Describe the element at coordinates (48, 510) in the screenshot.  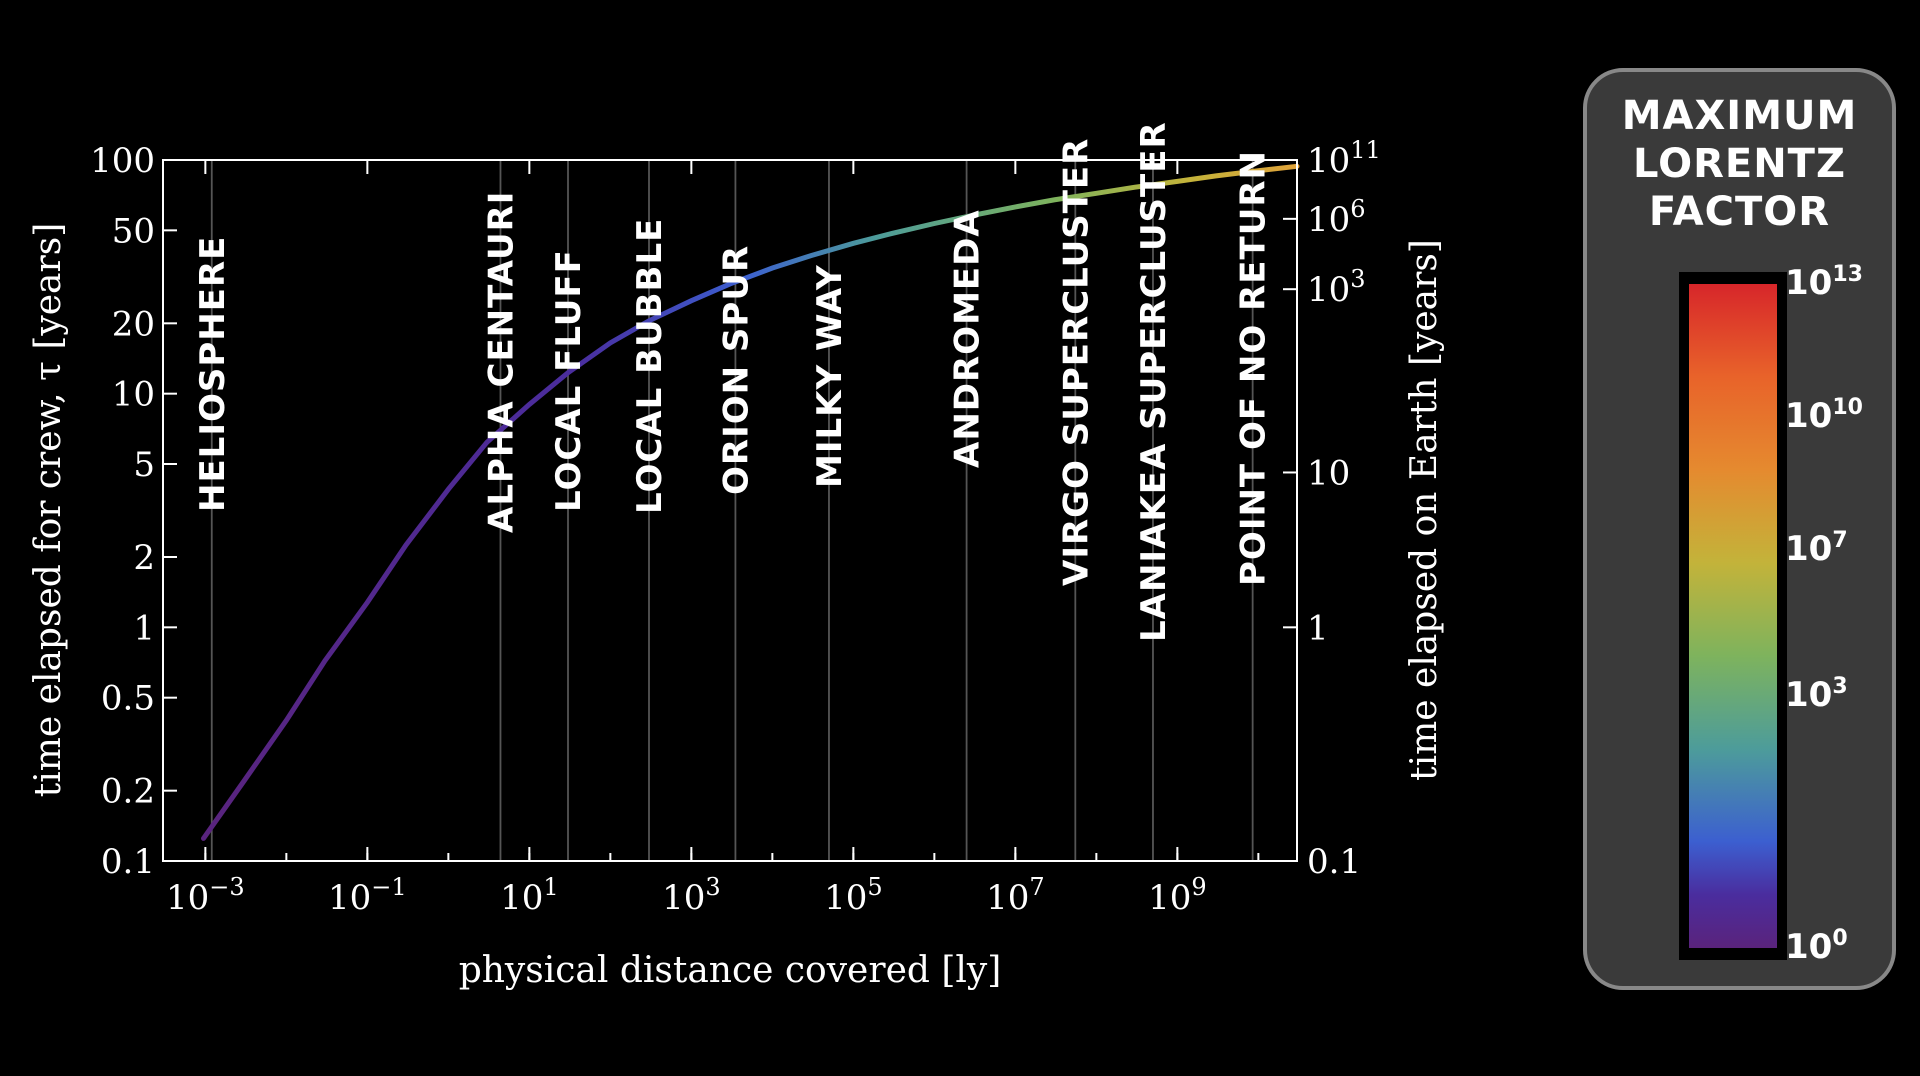
I see `y-axis-title: time elapsed for crew, τ [years]` at that location.